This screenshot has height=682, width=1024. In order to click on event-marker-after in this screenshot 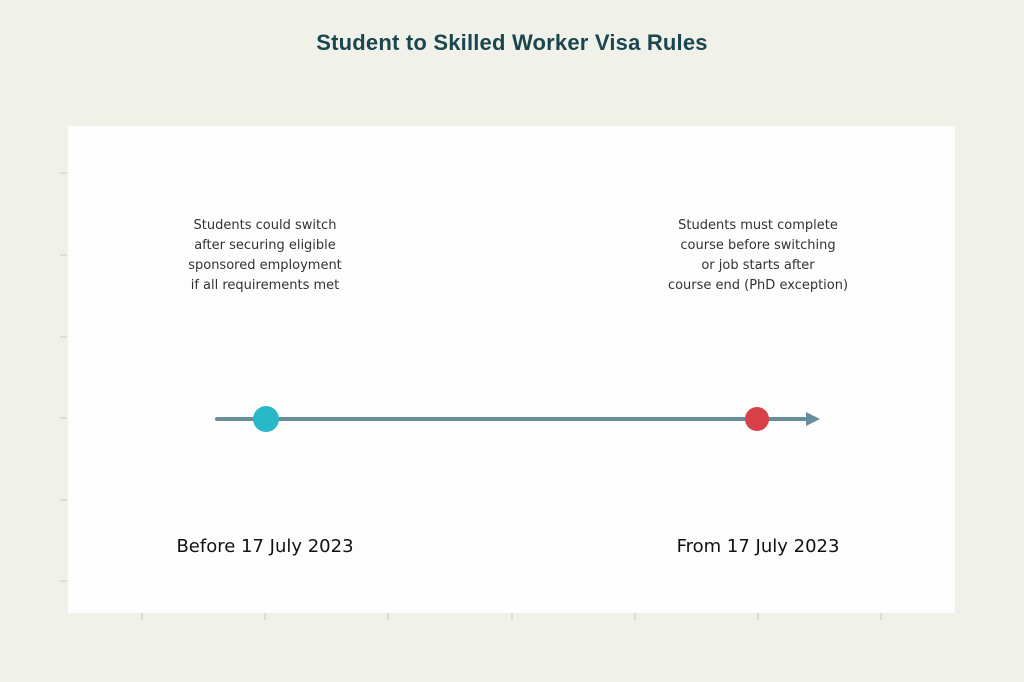, I will do `click(757, 419)`.